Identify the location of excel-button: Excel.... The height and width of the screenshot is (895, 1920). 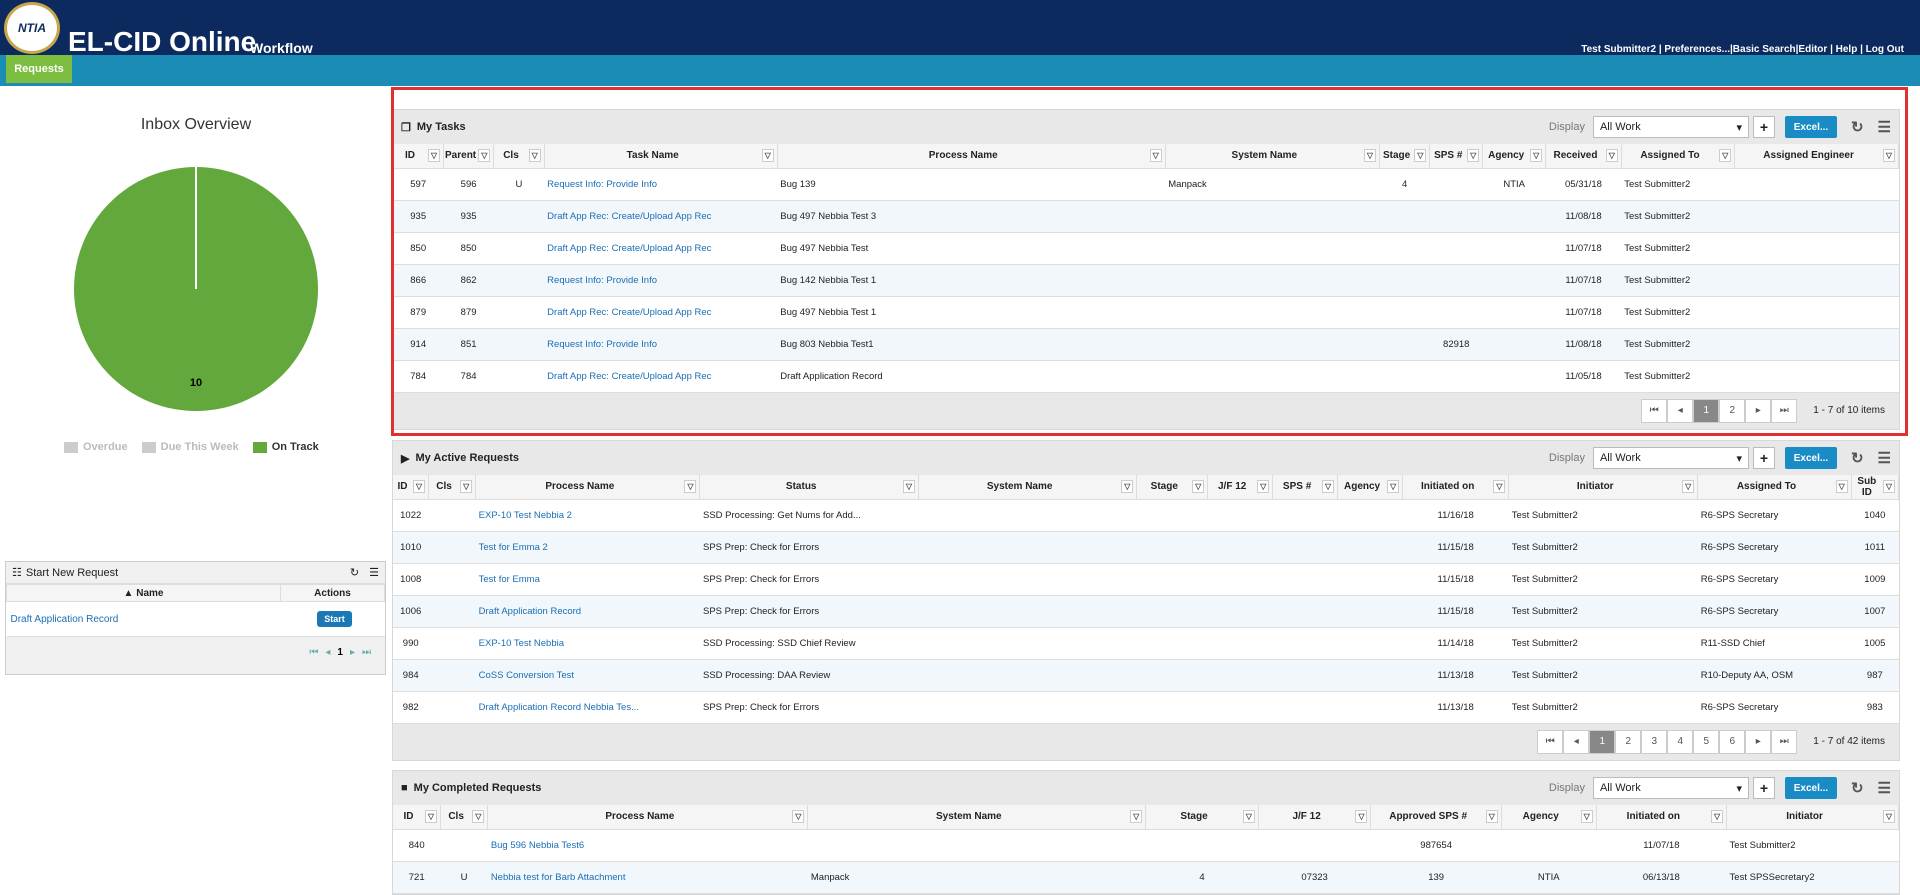
(1810, 458).